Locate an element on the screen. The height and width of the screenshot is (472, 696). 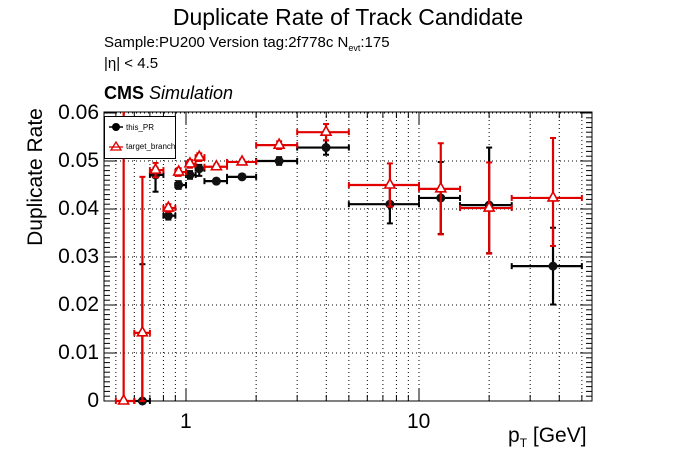
x-tick-label: 1 is located at coordinates (186, 421).